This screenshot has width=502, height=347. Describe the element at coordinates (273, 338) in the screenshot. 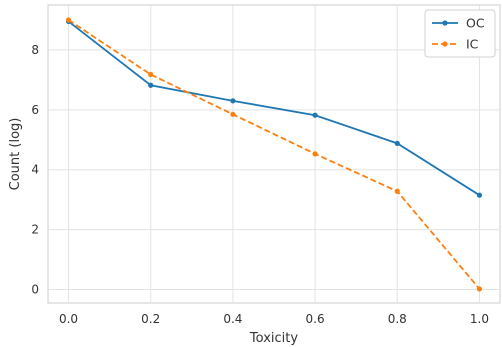

I see `x-axis-label: Toxicity` at that location.